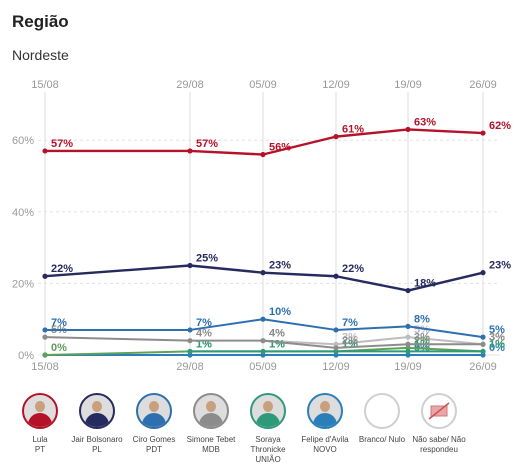  I want to click on data-label: 57%, so click(62, 144).